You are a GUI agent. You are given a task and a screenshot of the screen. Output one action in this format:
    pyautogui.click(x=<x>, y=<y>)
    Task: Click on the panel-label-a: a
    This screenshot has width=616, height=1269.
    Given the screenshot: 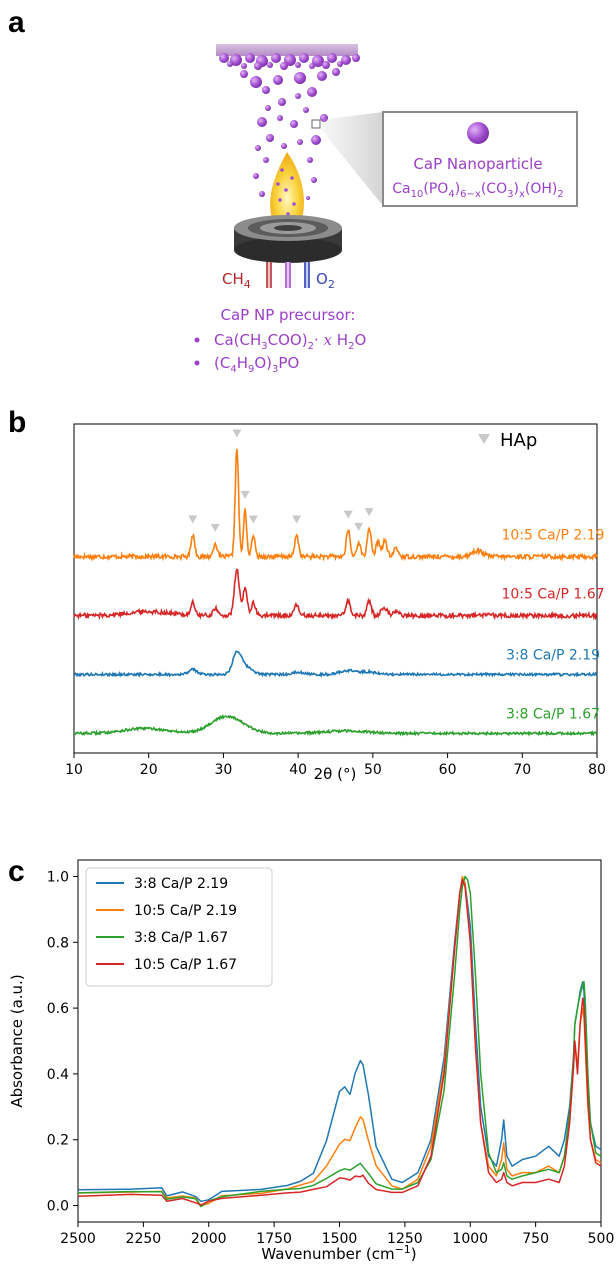 What is the action you would take?
    pyautogui.click(x=16, y=22)
    